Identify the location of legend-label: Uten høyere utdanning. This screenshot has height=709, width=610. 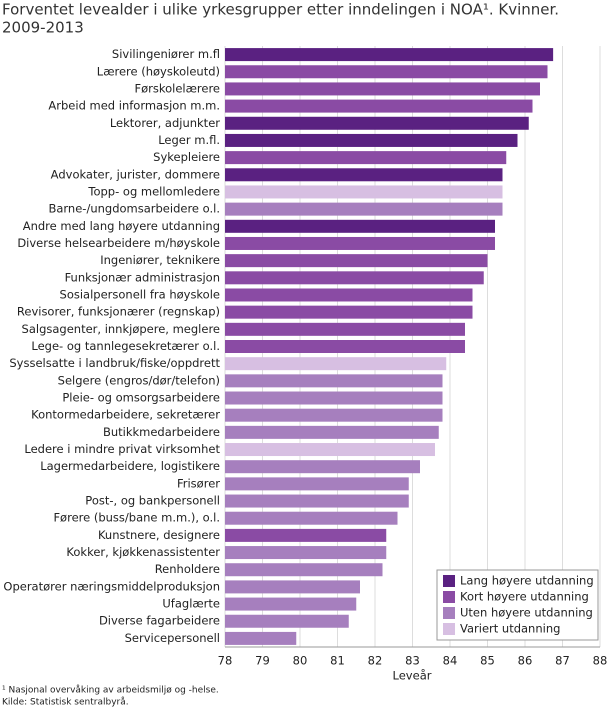
(526, 613).